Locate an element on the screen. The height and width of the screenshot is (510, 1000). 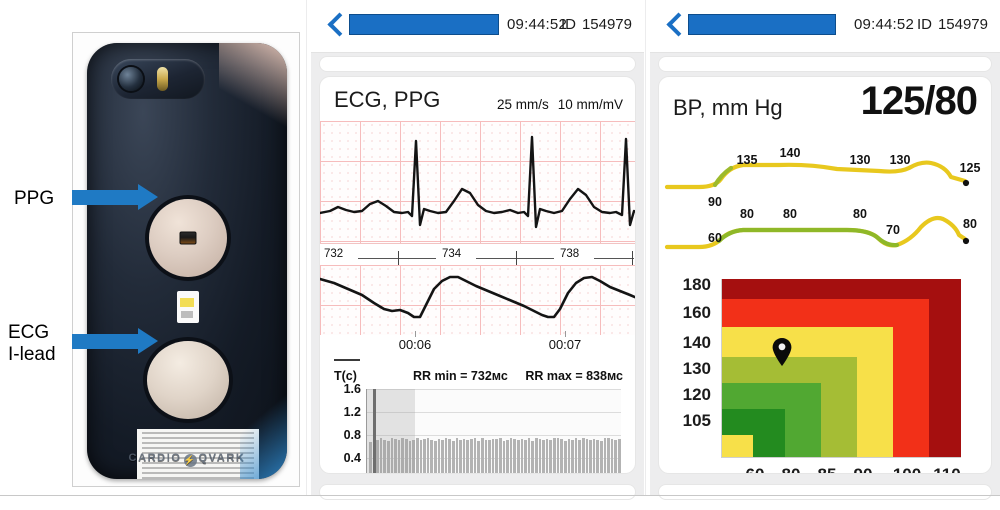
header-time: 09:44:52 is located at coordinates (537, 24).